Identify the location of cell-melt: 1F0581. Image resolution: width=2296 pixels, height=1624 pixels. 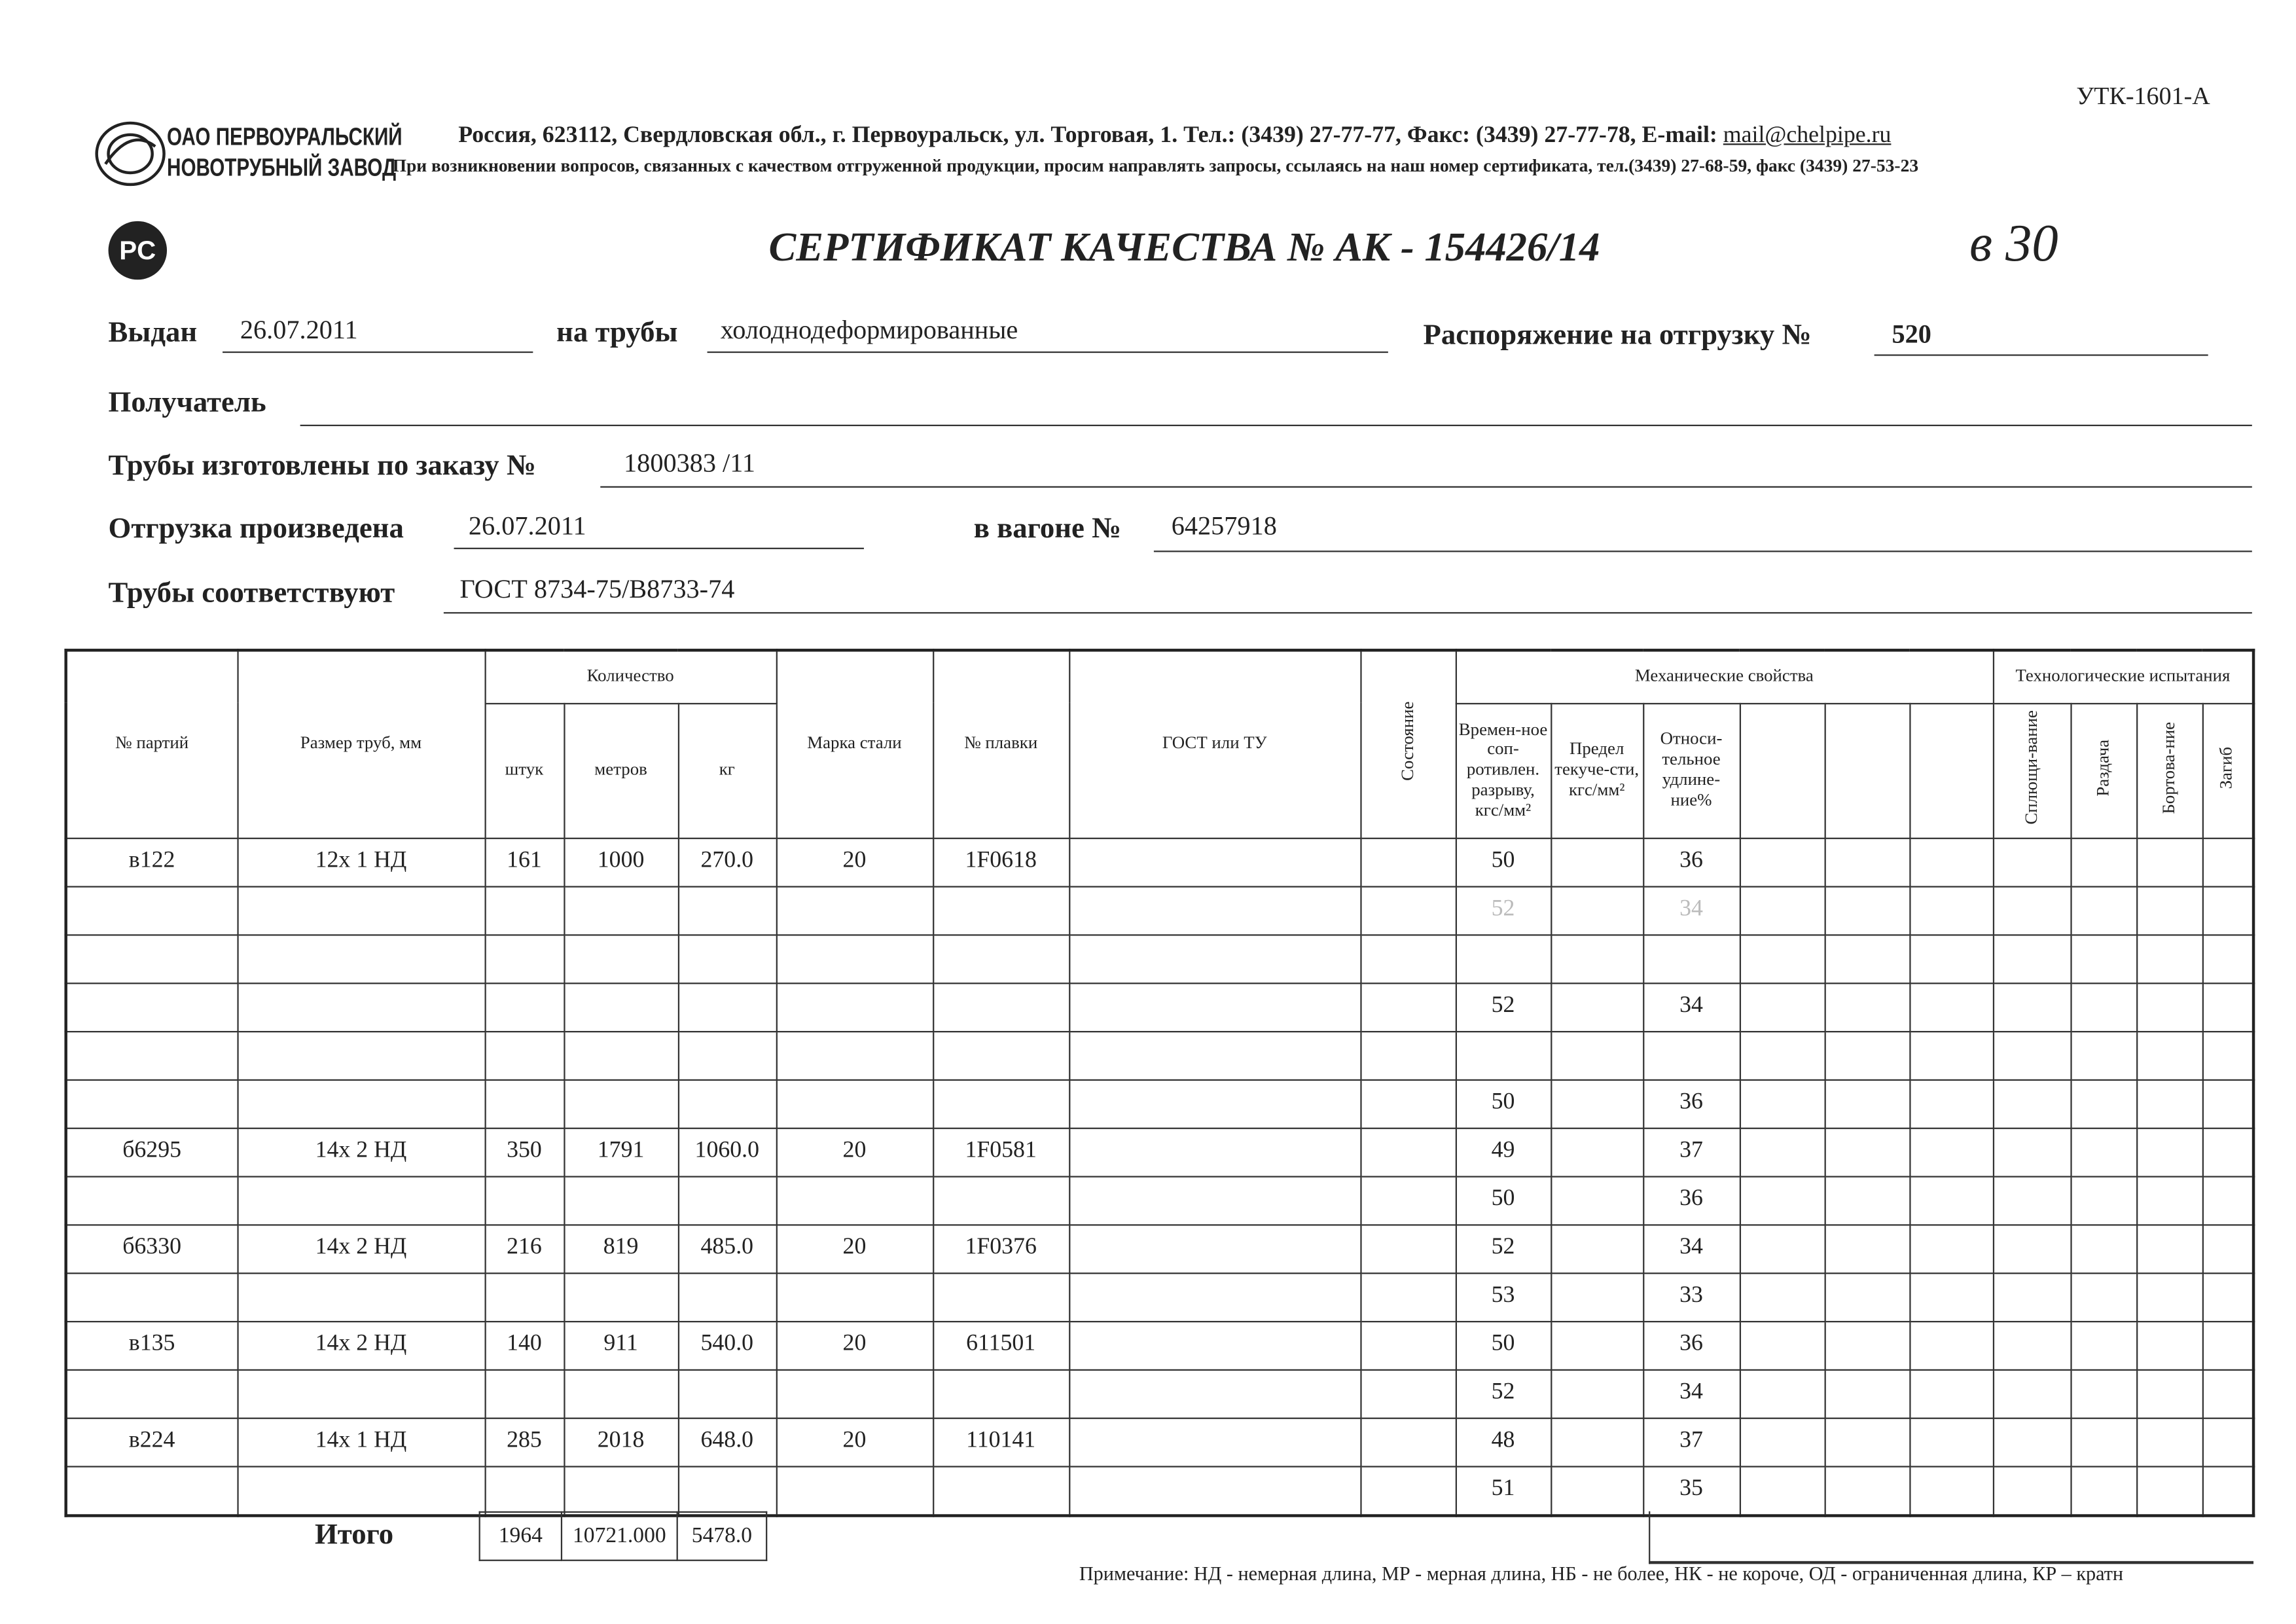
(1001, 1152).